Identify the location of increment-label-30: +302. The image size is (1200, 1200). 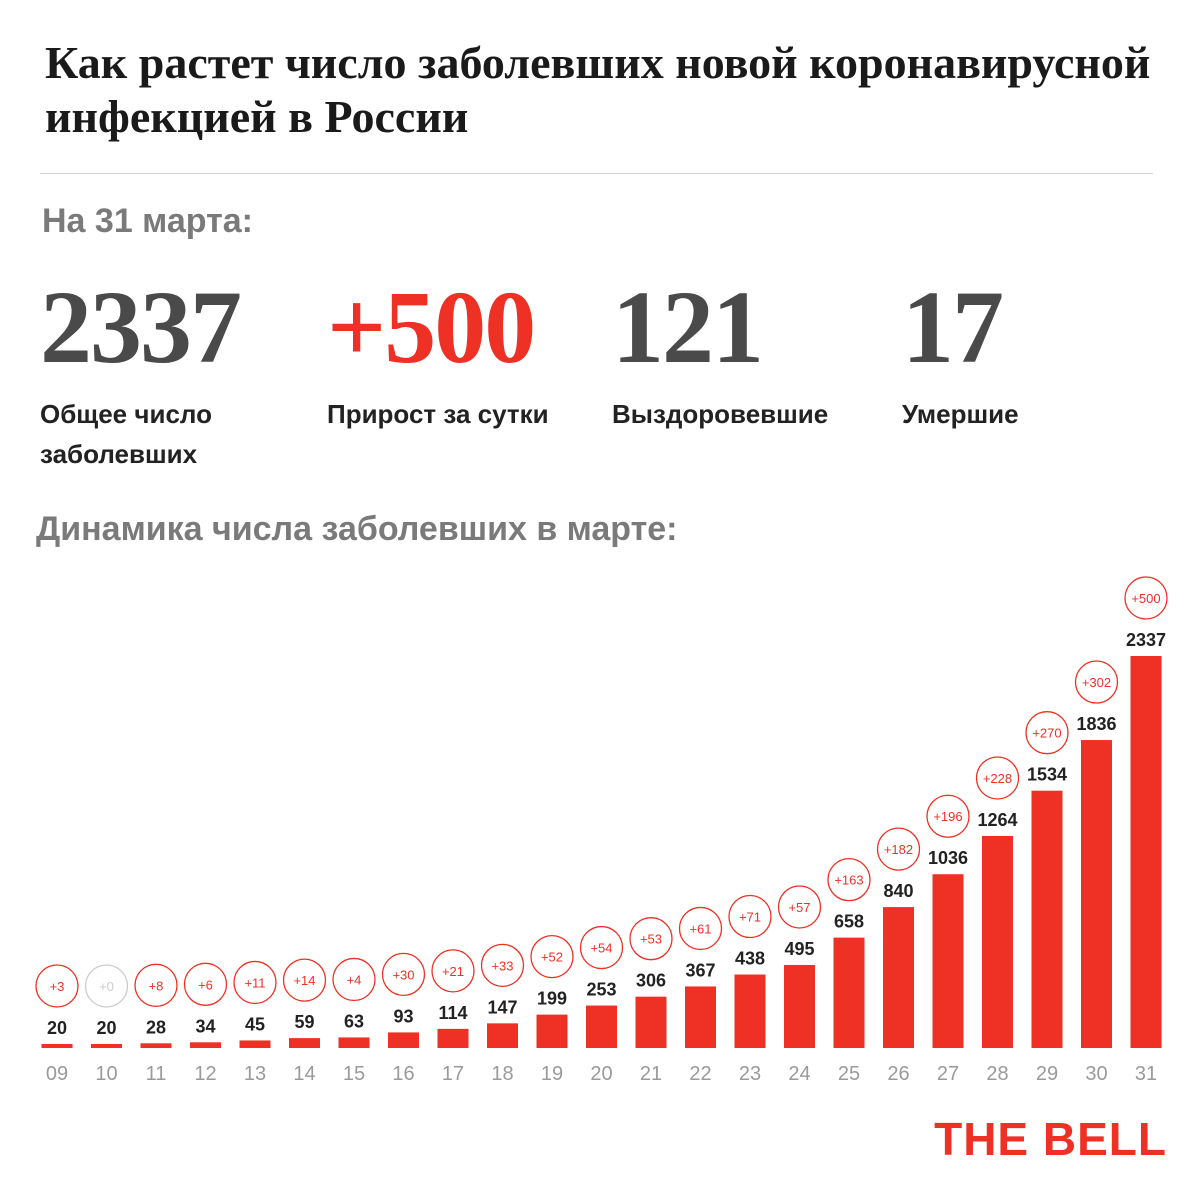
(1096, 682).